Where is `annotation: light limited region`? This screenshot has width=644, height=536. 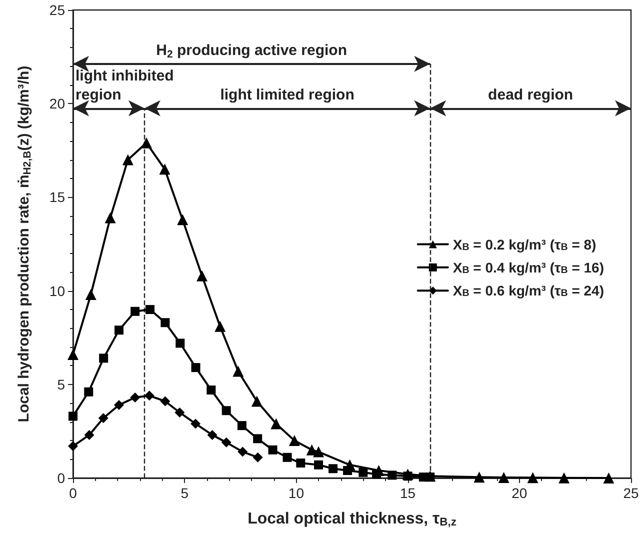 annotation: light limited region is located at coordinates (287, 95).